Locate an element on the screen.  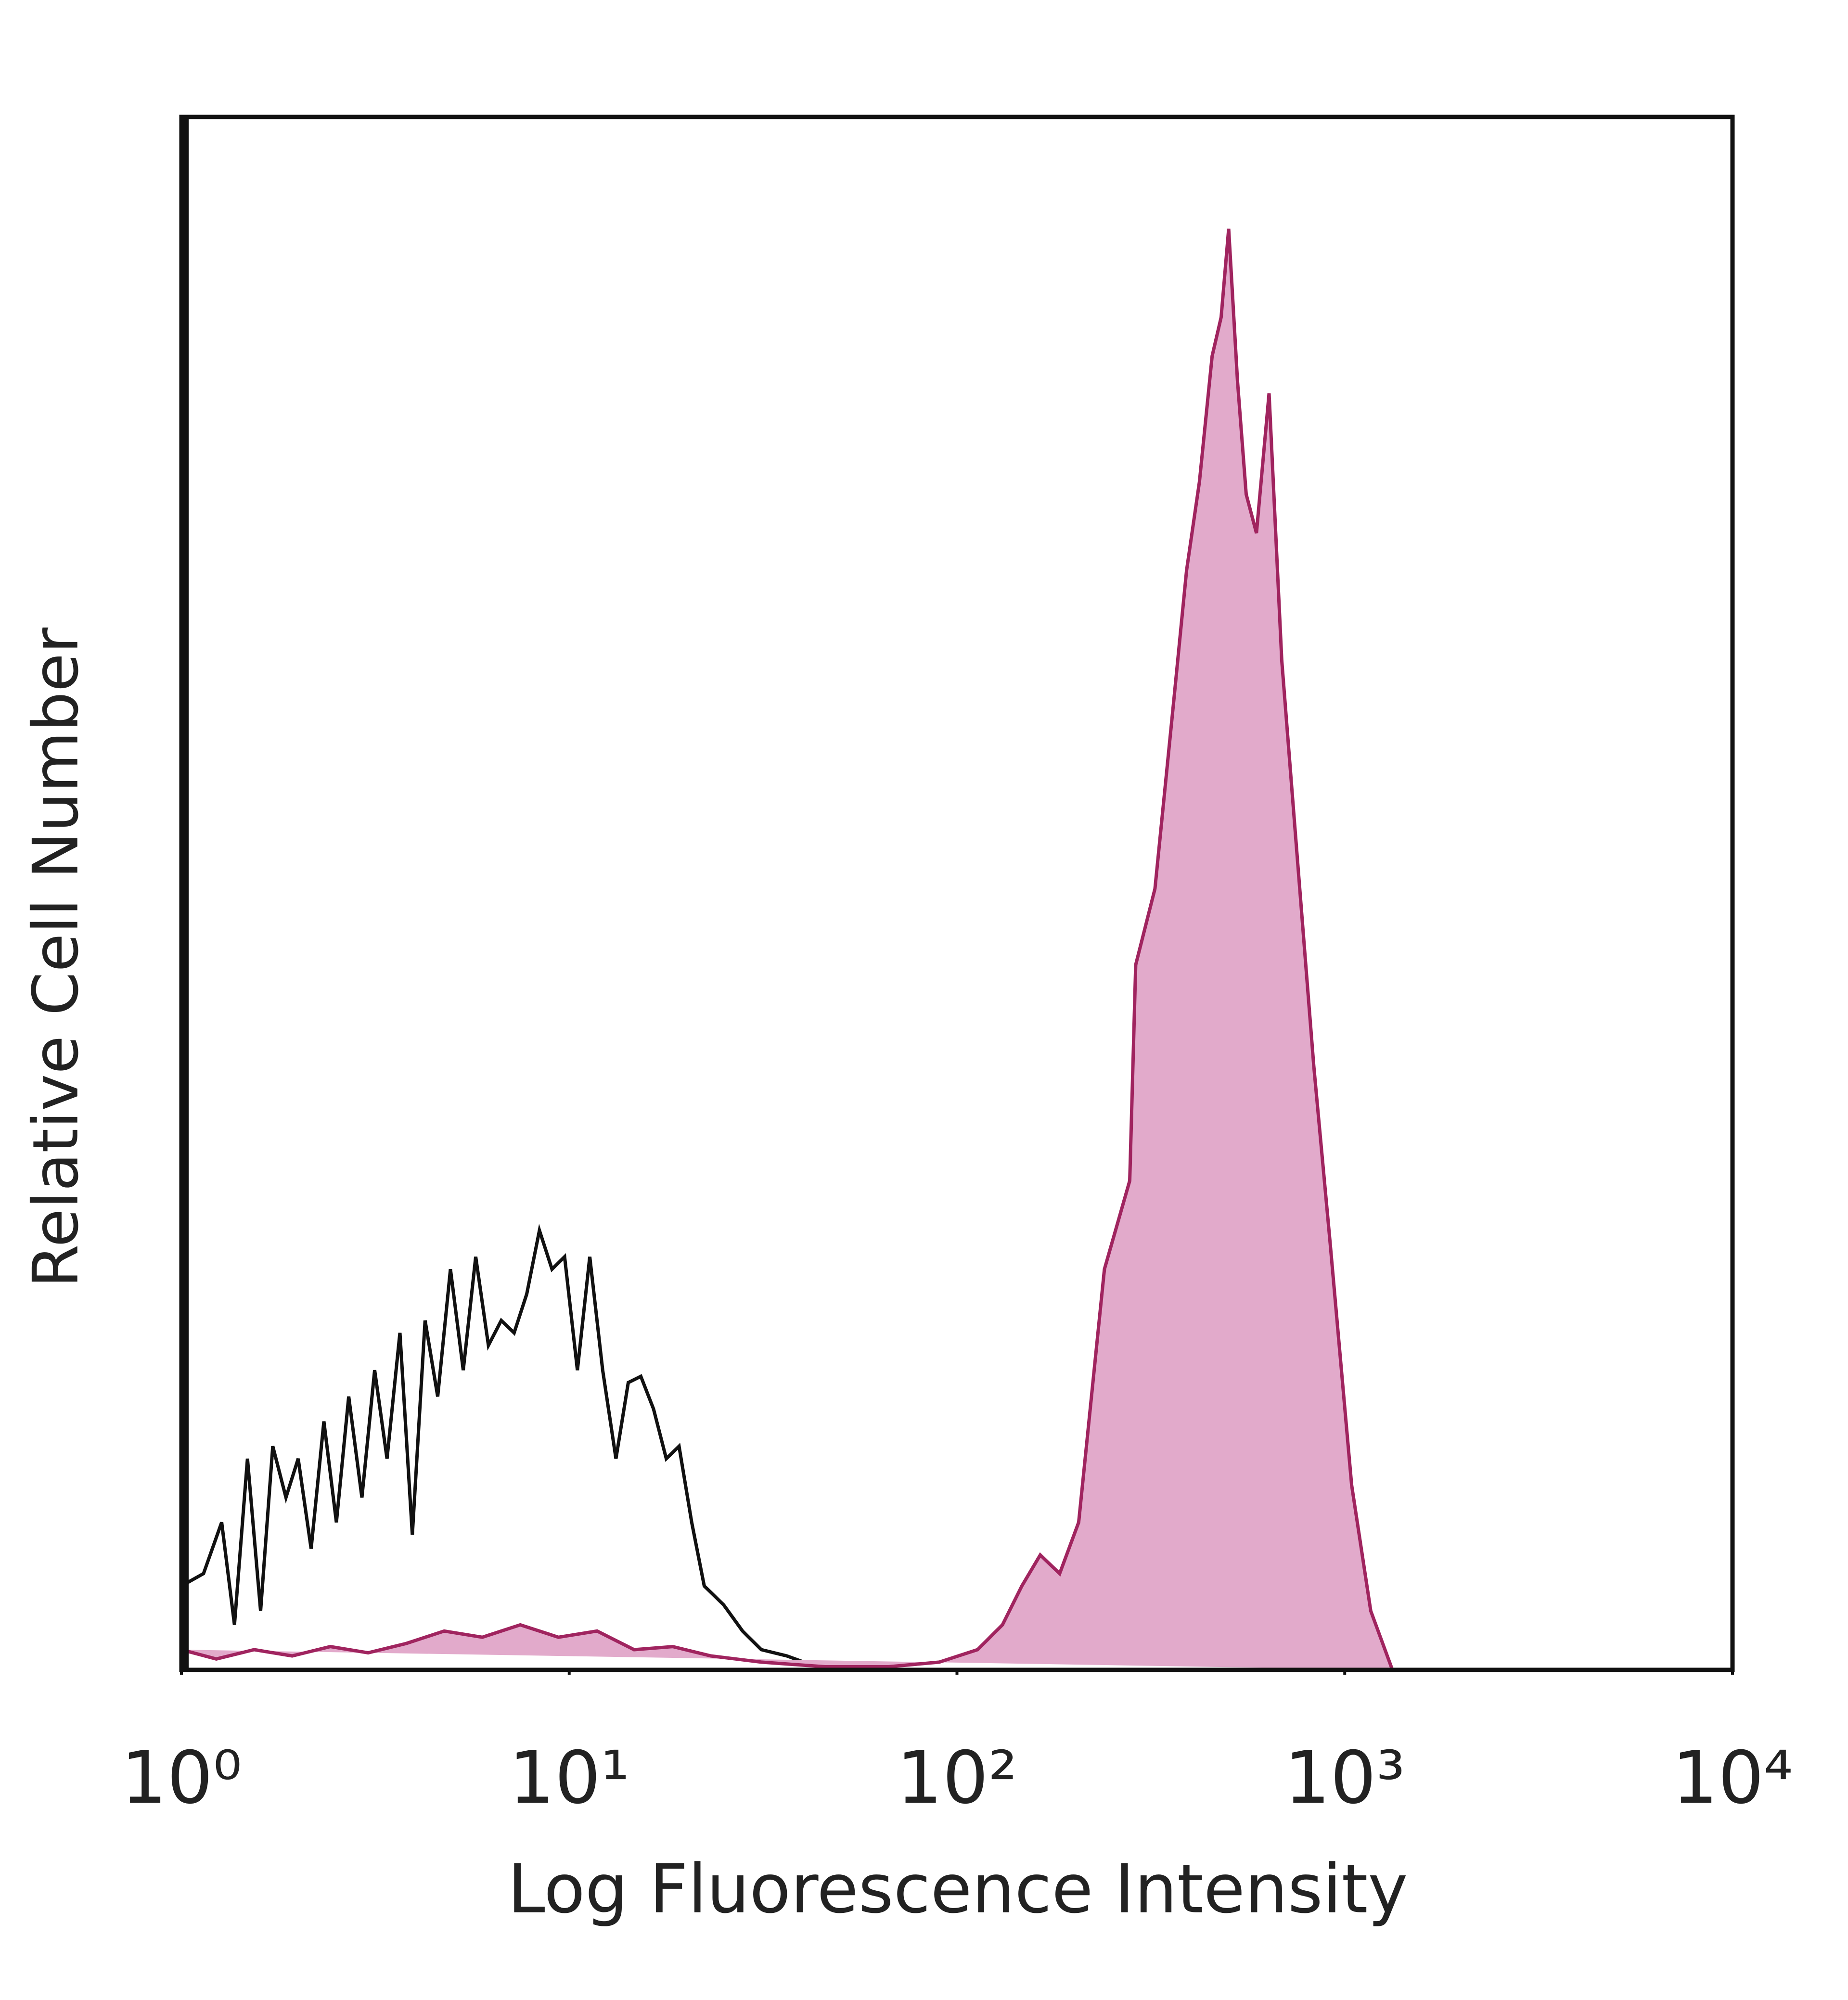
x-axis-label: Log Fluorescence Intensity is located at coordinates (958, 1889).